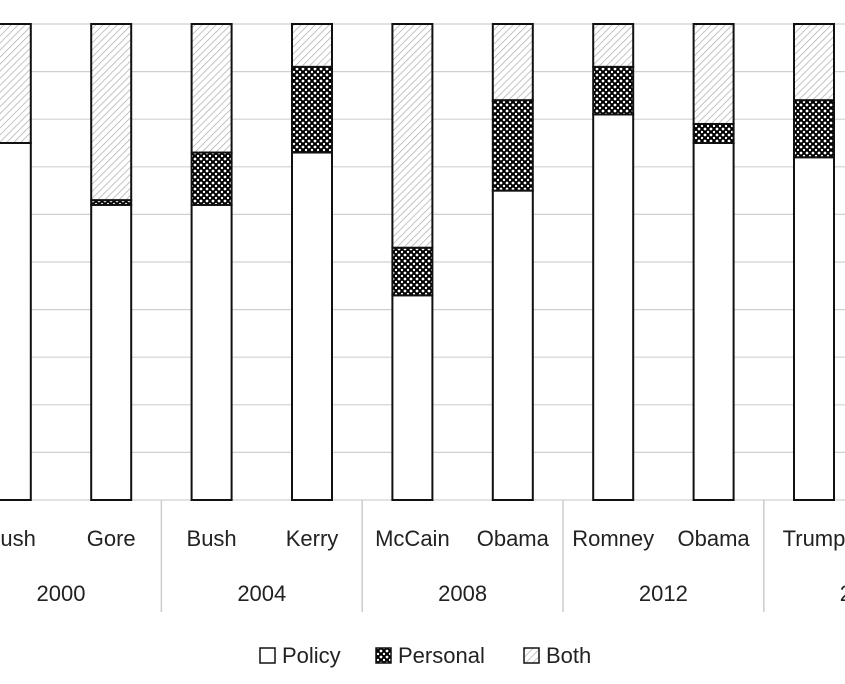 The width and height of the screenshot is (845, 684). Describe the element at coordinates (814, 538) in the screenshot. I see `x-tick-label: Trump` at that location.